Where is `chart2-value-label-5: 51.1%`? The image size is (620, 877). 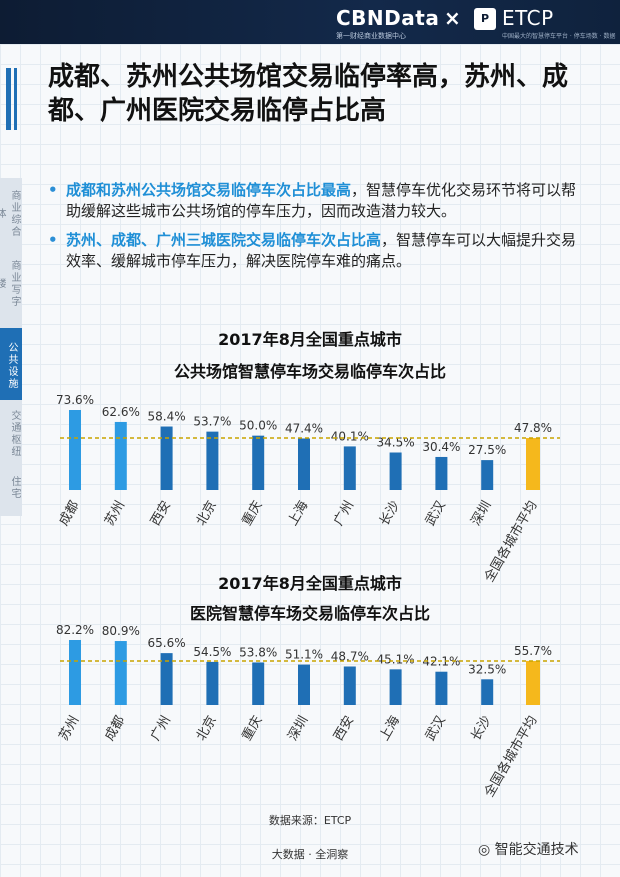
chart2-value-label-5: 51.1% is located at coordinates (304, 655).